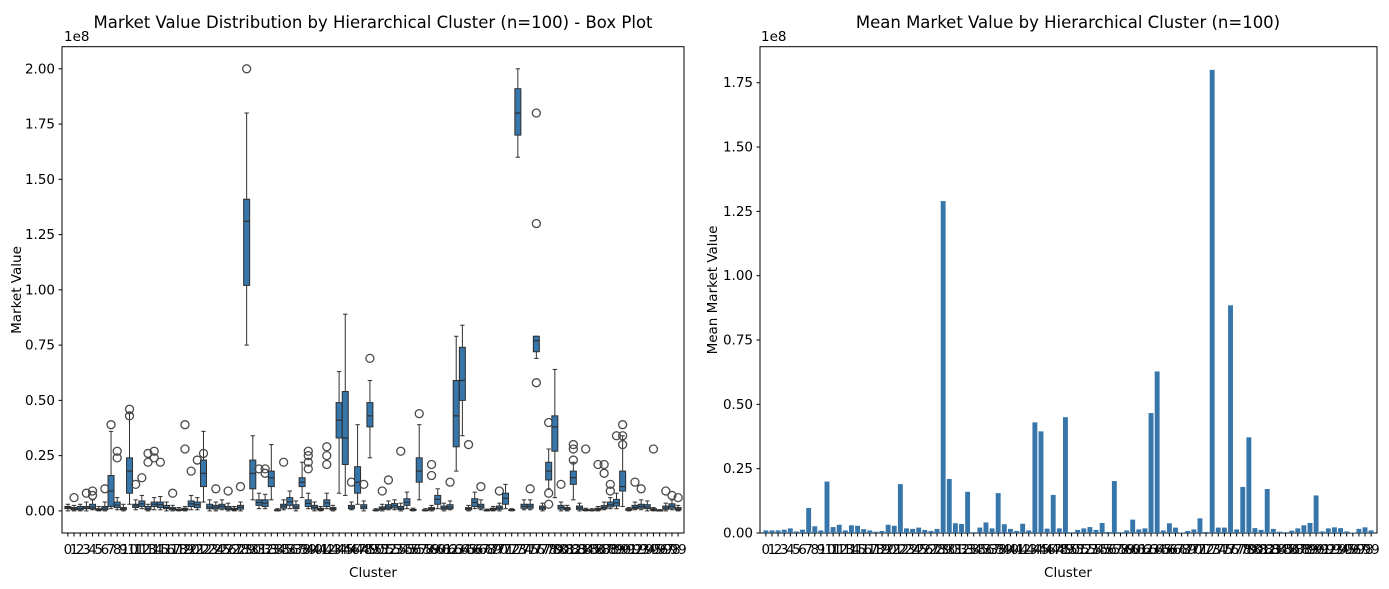 The width and height of the screenshot is (1389, 589). Describe the element at coordinates (68, 550) in the screenshot. I see `x-tick-label: 0` at that location.